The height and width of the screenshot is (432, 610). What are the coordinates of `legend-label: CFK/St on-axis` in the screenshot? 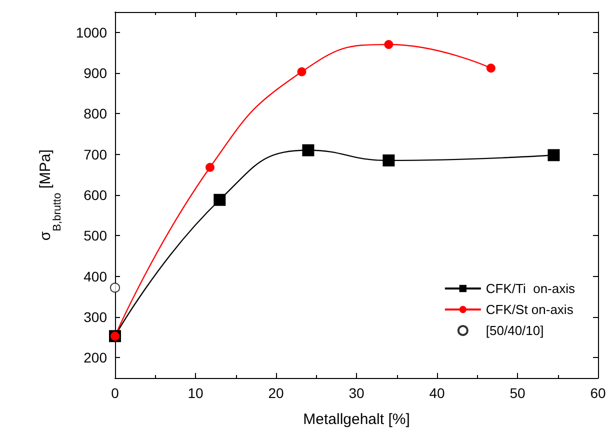 It's located at (530, 309).